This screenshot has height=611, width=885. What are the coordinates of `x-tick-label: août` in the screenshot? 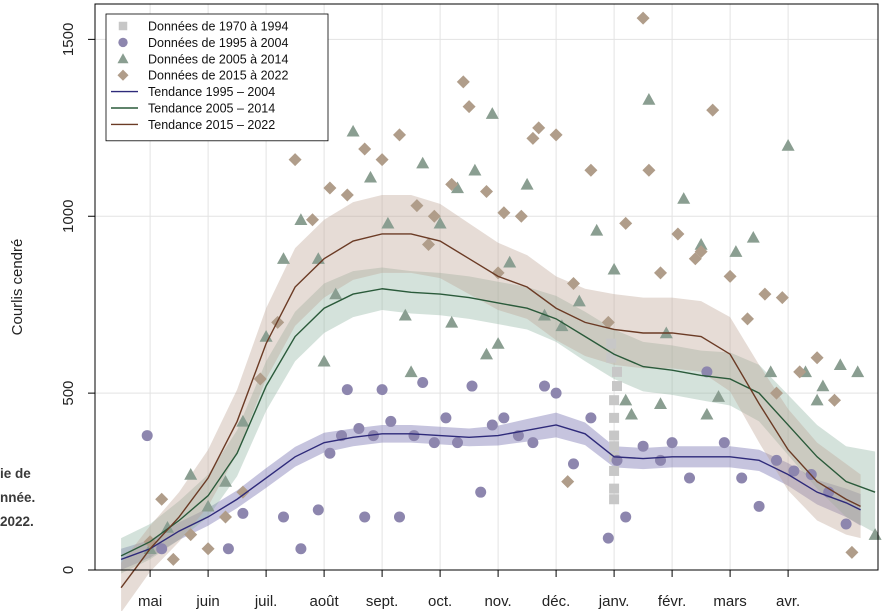 It's located at (324, 601).